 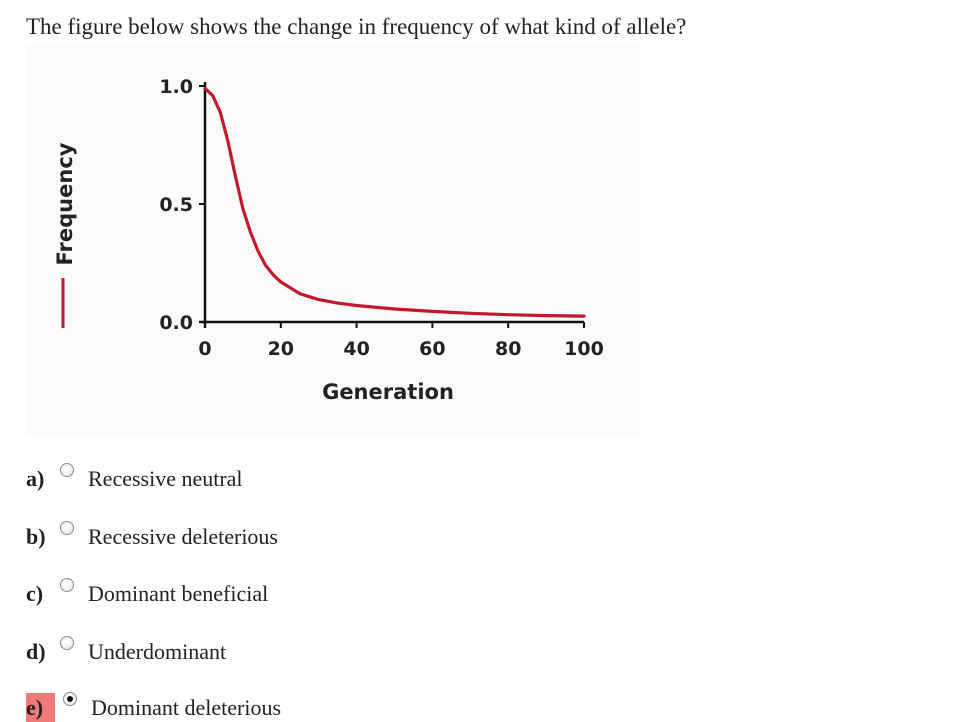 What do you see at coordinates (40, 707) in the screenshot?
I see `choice-letter-e: e)` at bounding box center [40, 707].